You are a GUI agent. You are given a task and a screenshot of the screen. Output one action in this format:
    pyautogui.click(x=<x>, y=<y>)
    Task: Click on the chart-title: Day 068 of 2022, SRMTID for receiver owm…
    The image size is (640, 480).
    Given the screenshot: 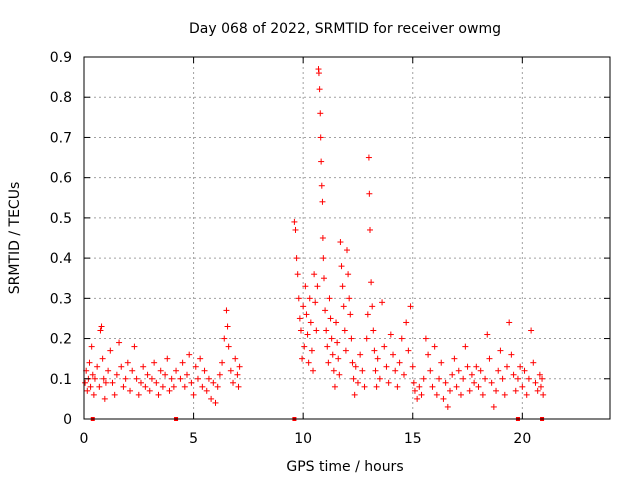 What is the action you would take?
    pyautogui.click(x=345, y=29)
    